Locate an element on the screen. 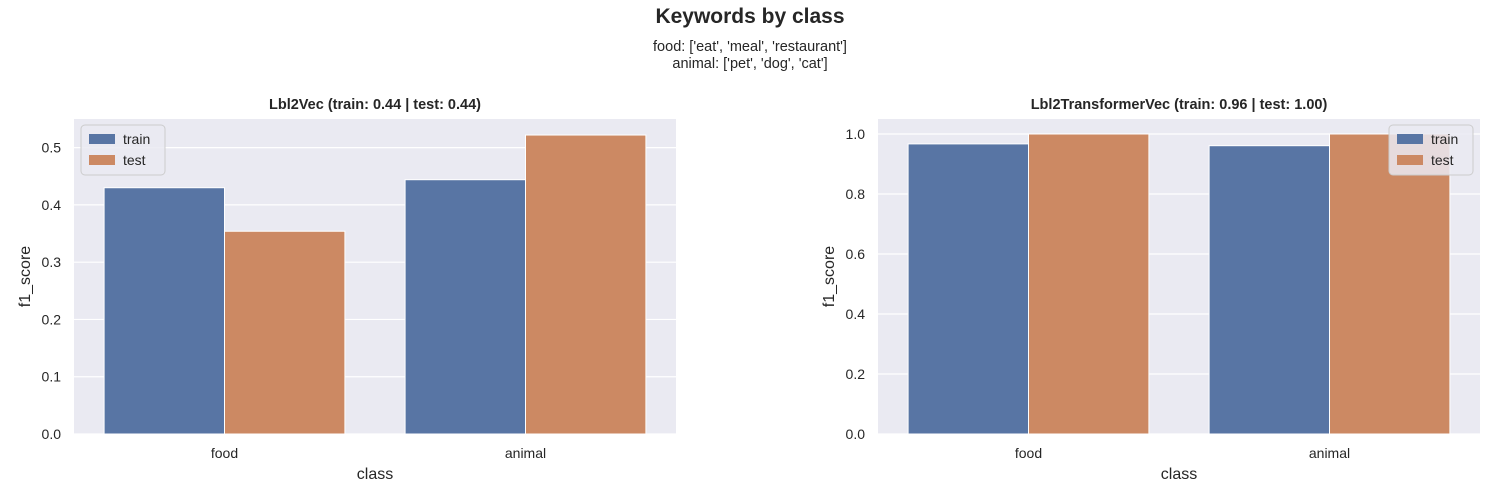  keywords-food-line: food: ['eat', 'meal', 'restaurant'] is located at coordinates (750, 47).